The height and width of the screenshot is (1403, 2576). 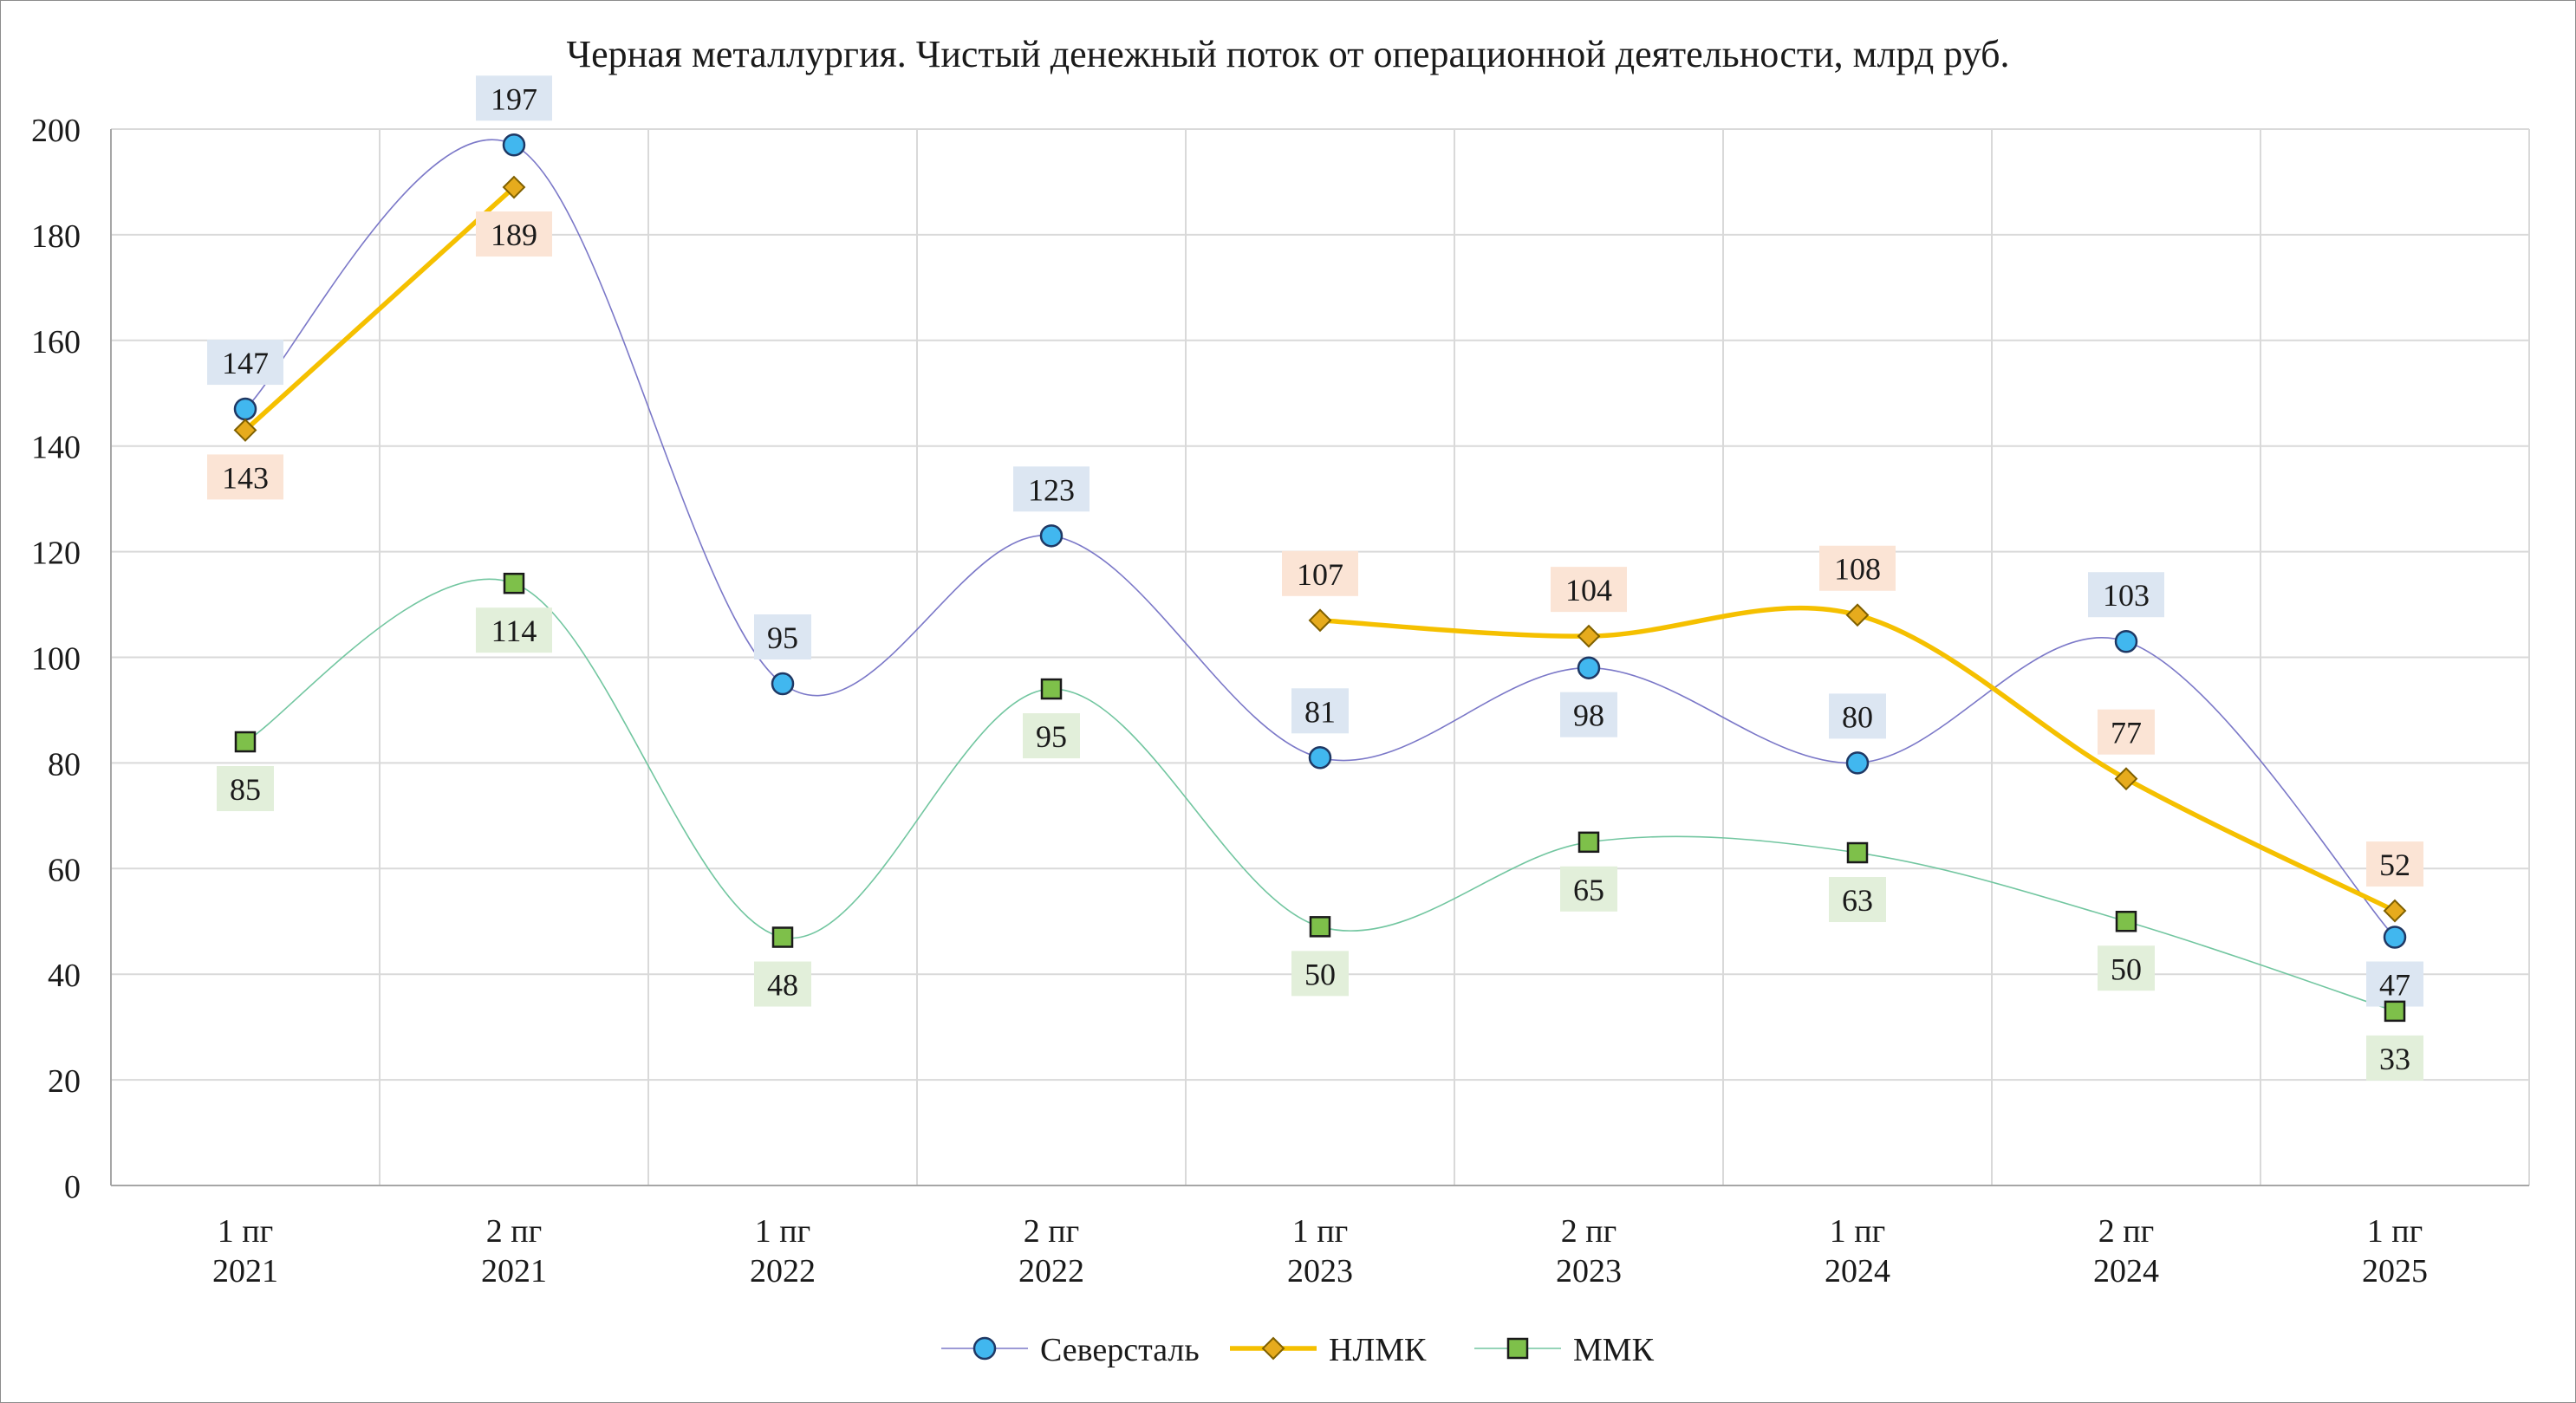 I want to click on data-label: 80, so click(x=1857, y=716).